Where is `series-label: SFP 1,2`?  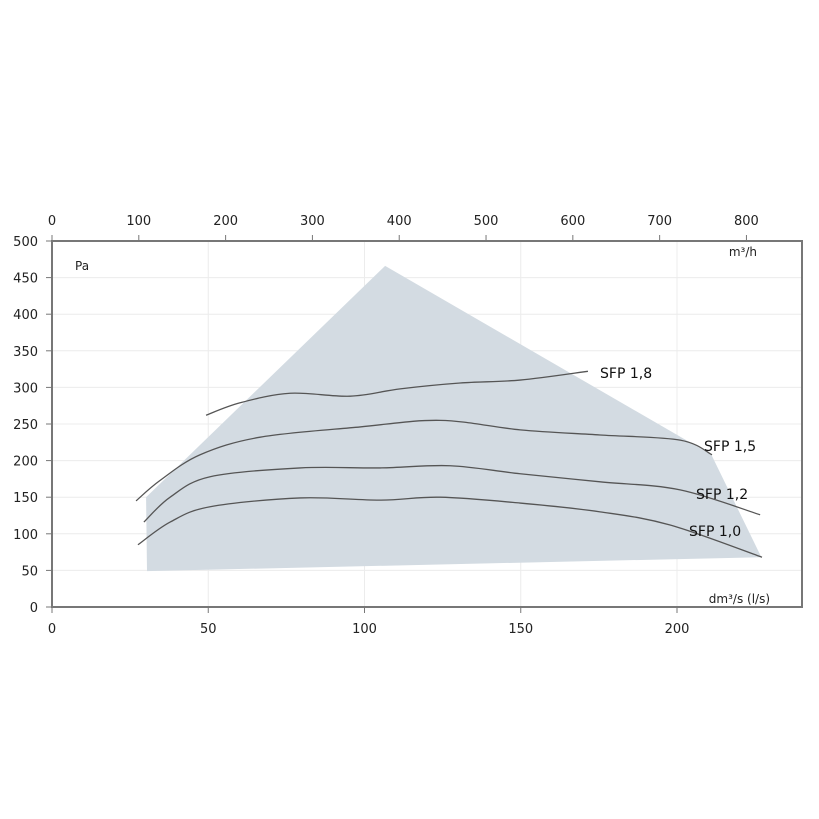 series-label: SFP 1,2 is located at coordinates (722, 495).